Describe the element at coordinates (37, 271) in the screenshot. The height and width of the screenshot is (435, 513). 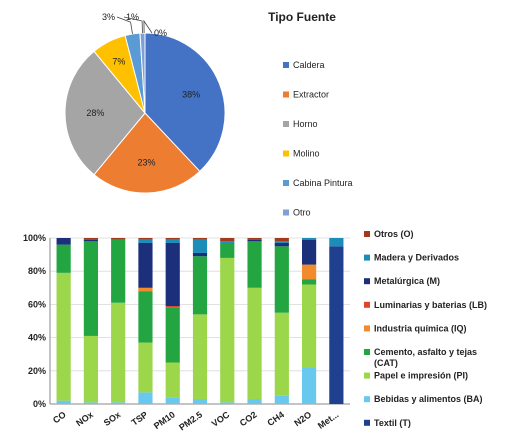
I see `y-tick-label: 80%` at that location.